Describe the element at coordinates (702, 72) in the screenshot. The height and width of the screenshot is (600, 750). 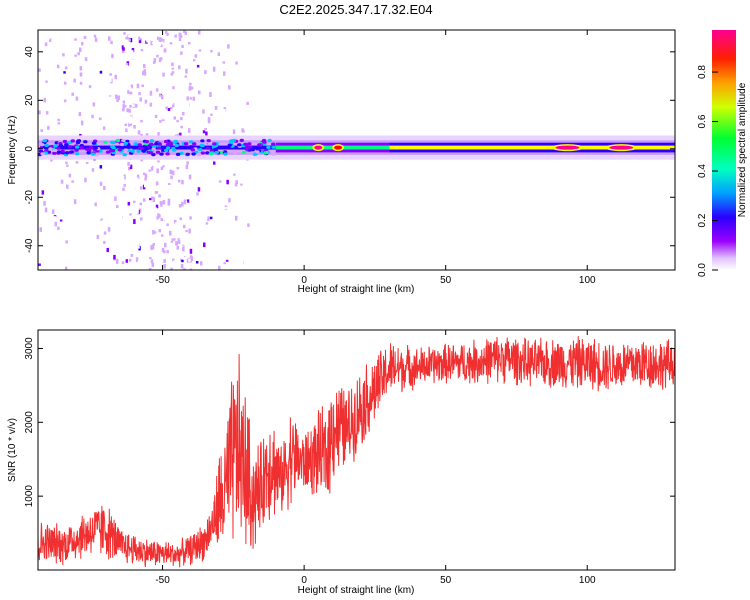
I see `colorbar-tick-label: 0.8` at that location.